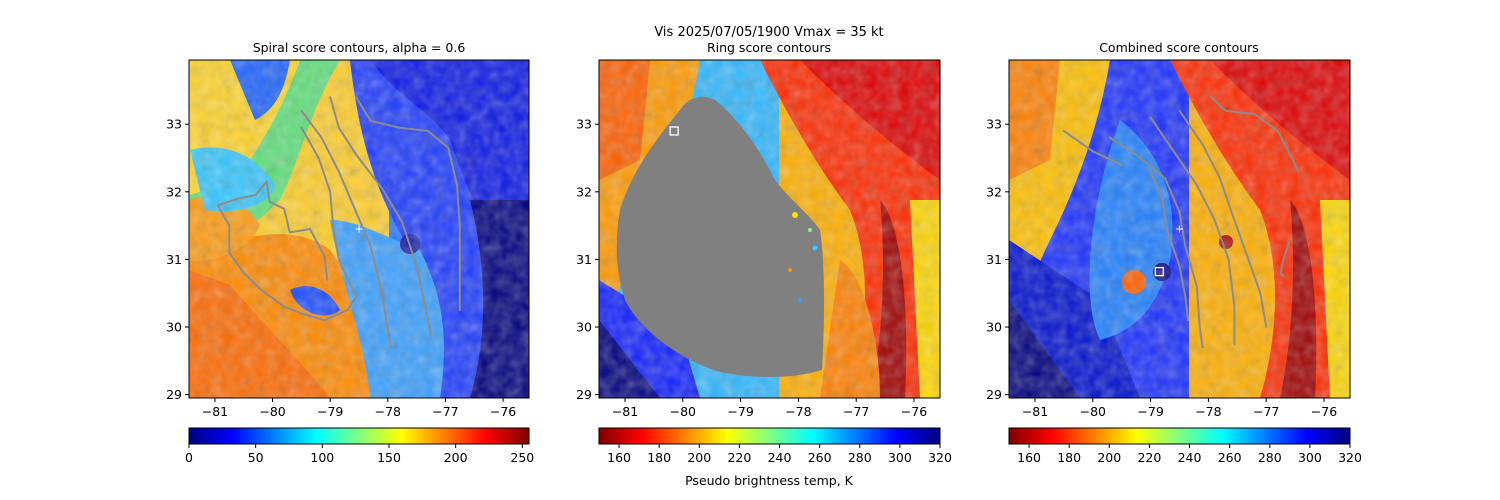 Image resolution: width=1500 pixels, height=500 pixels. What do you see at coordinates (359, 454) in the screenshot?
I see `colorbar-ticks: 0 50 100 150 200 250` at bounding box center [359, 454].